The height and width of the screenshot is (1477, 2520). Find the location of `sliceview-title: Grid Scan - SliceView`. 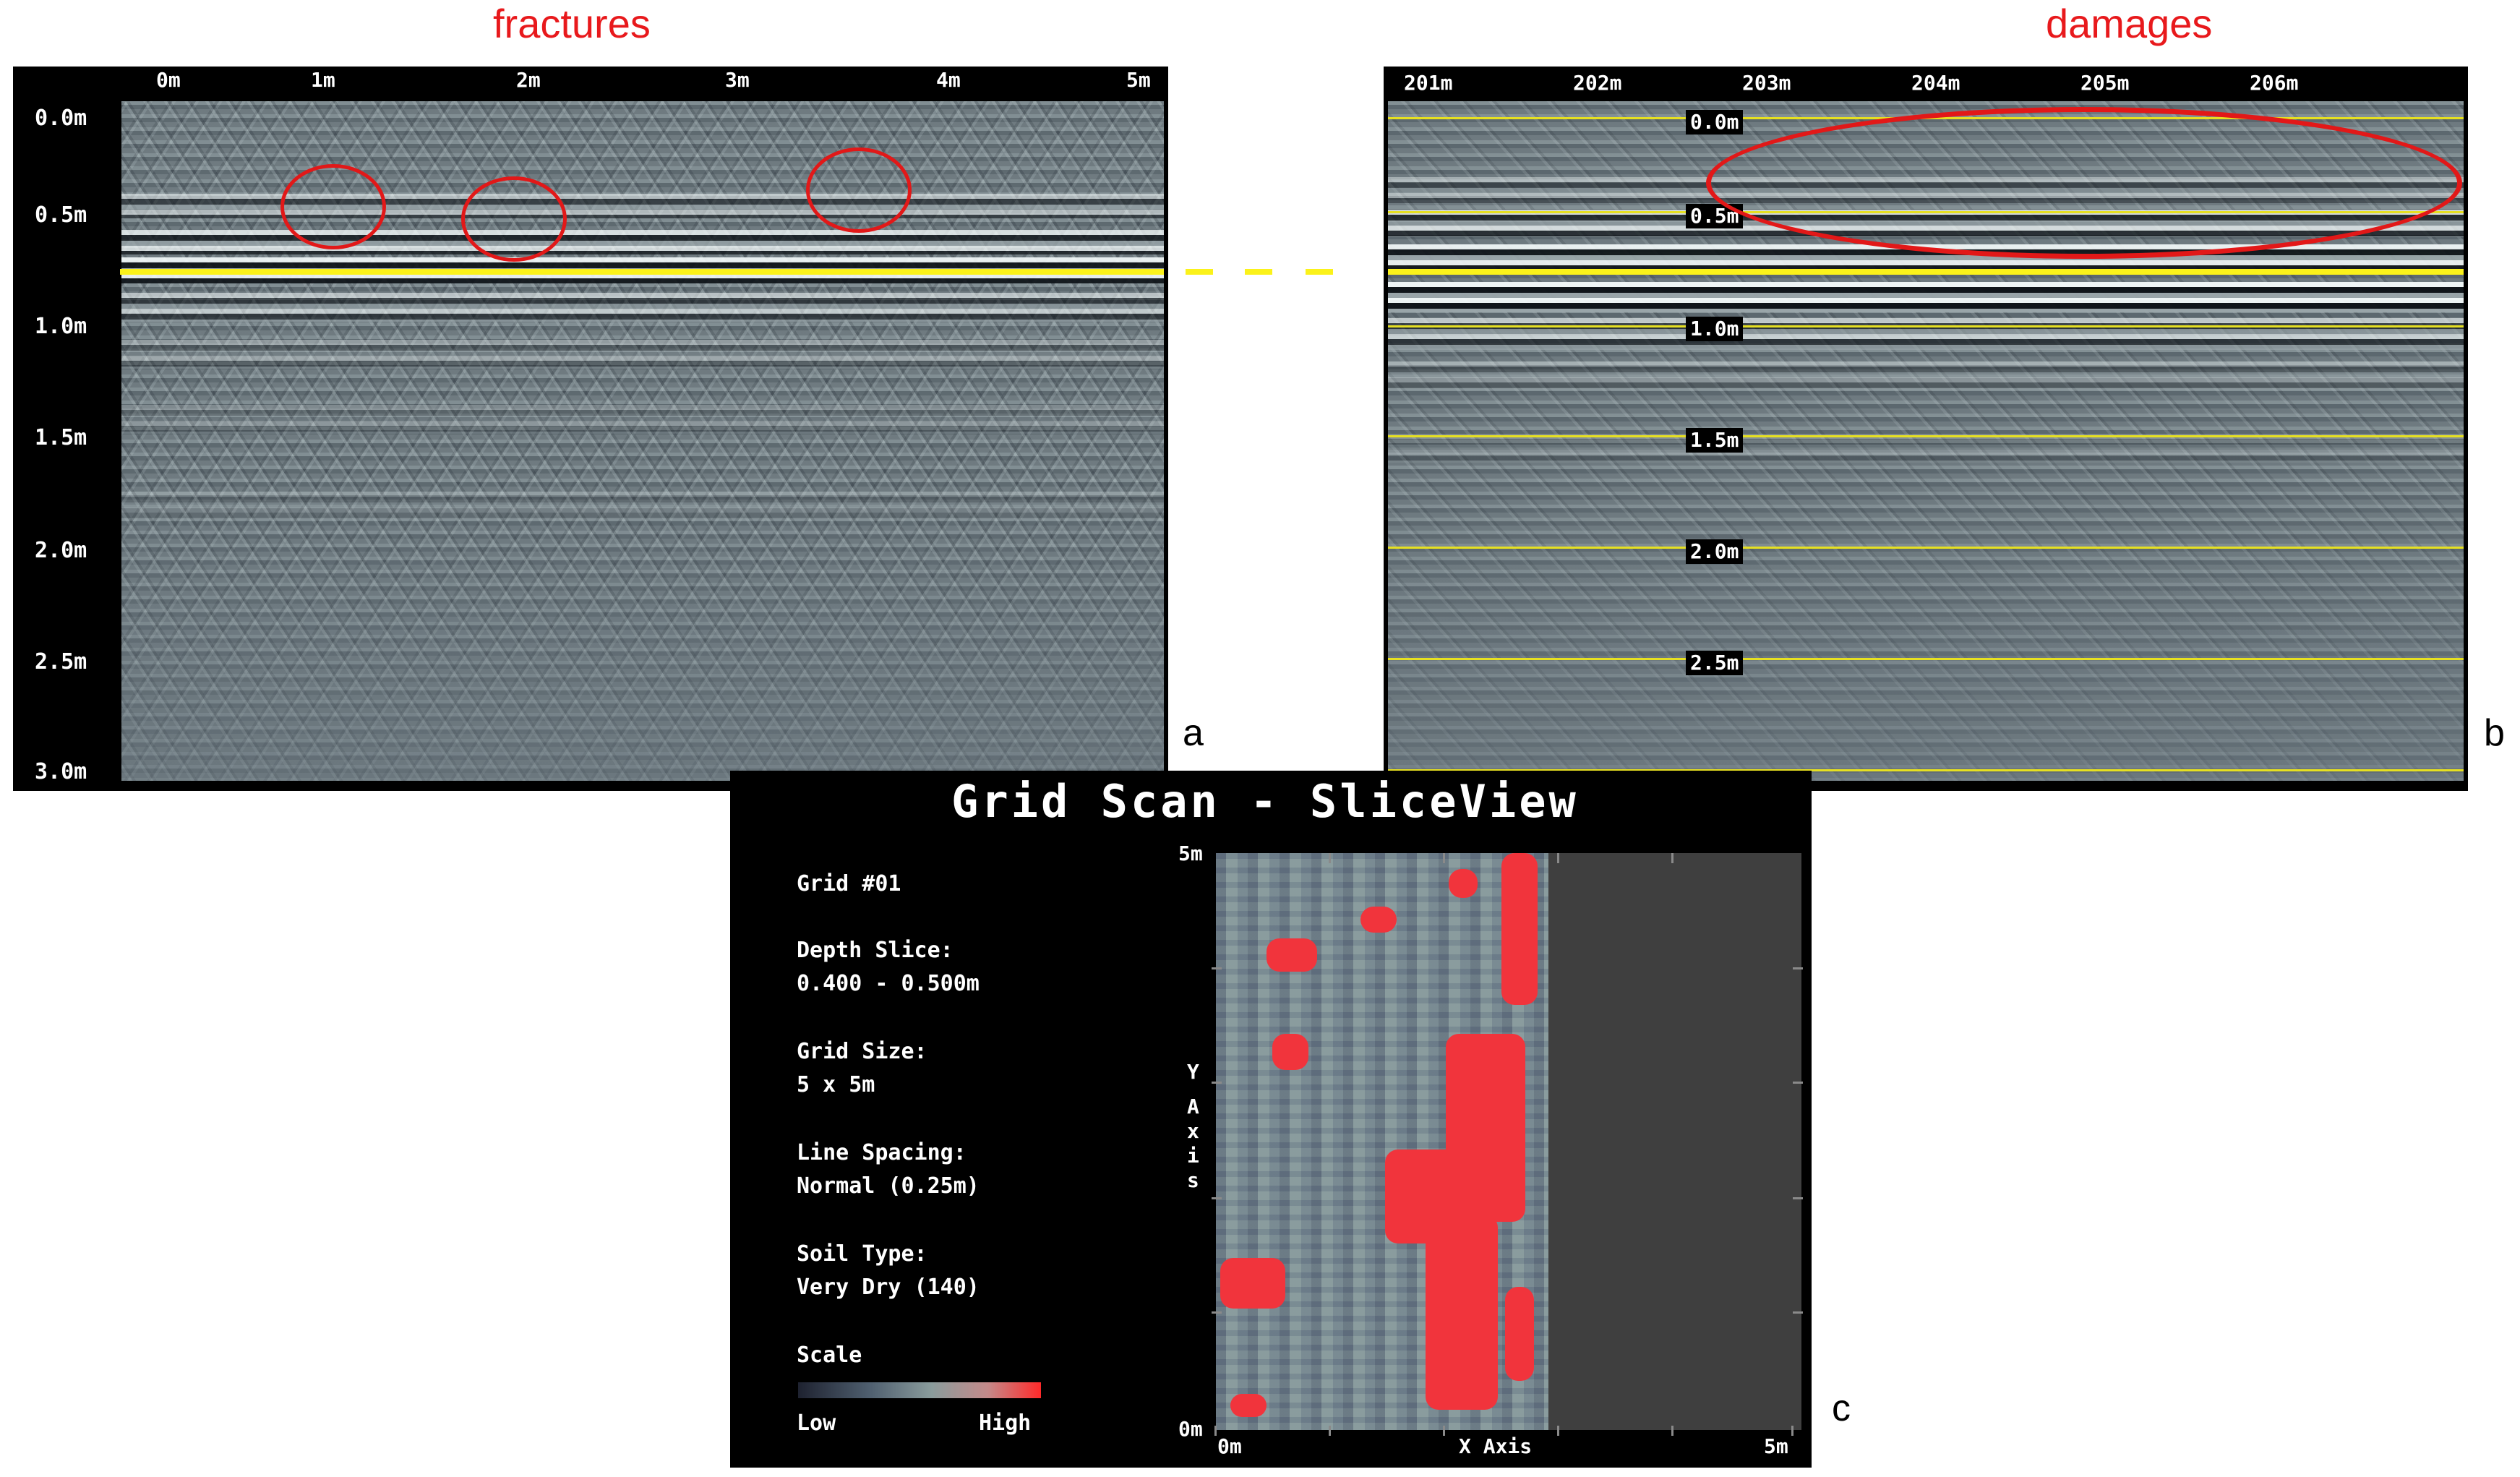

sliceview-title: Grid Scan - SliceView is located at coordinates (1265, 801).